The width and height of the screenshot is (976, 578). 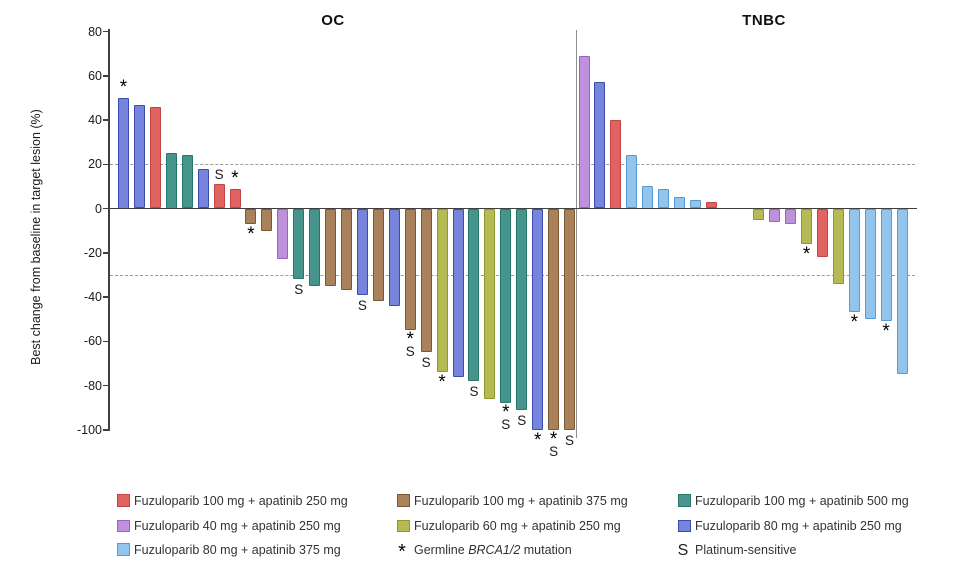 I want to click on legend-label-platinum: Platinum-sensitive, so click(x=746, y=549).